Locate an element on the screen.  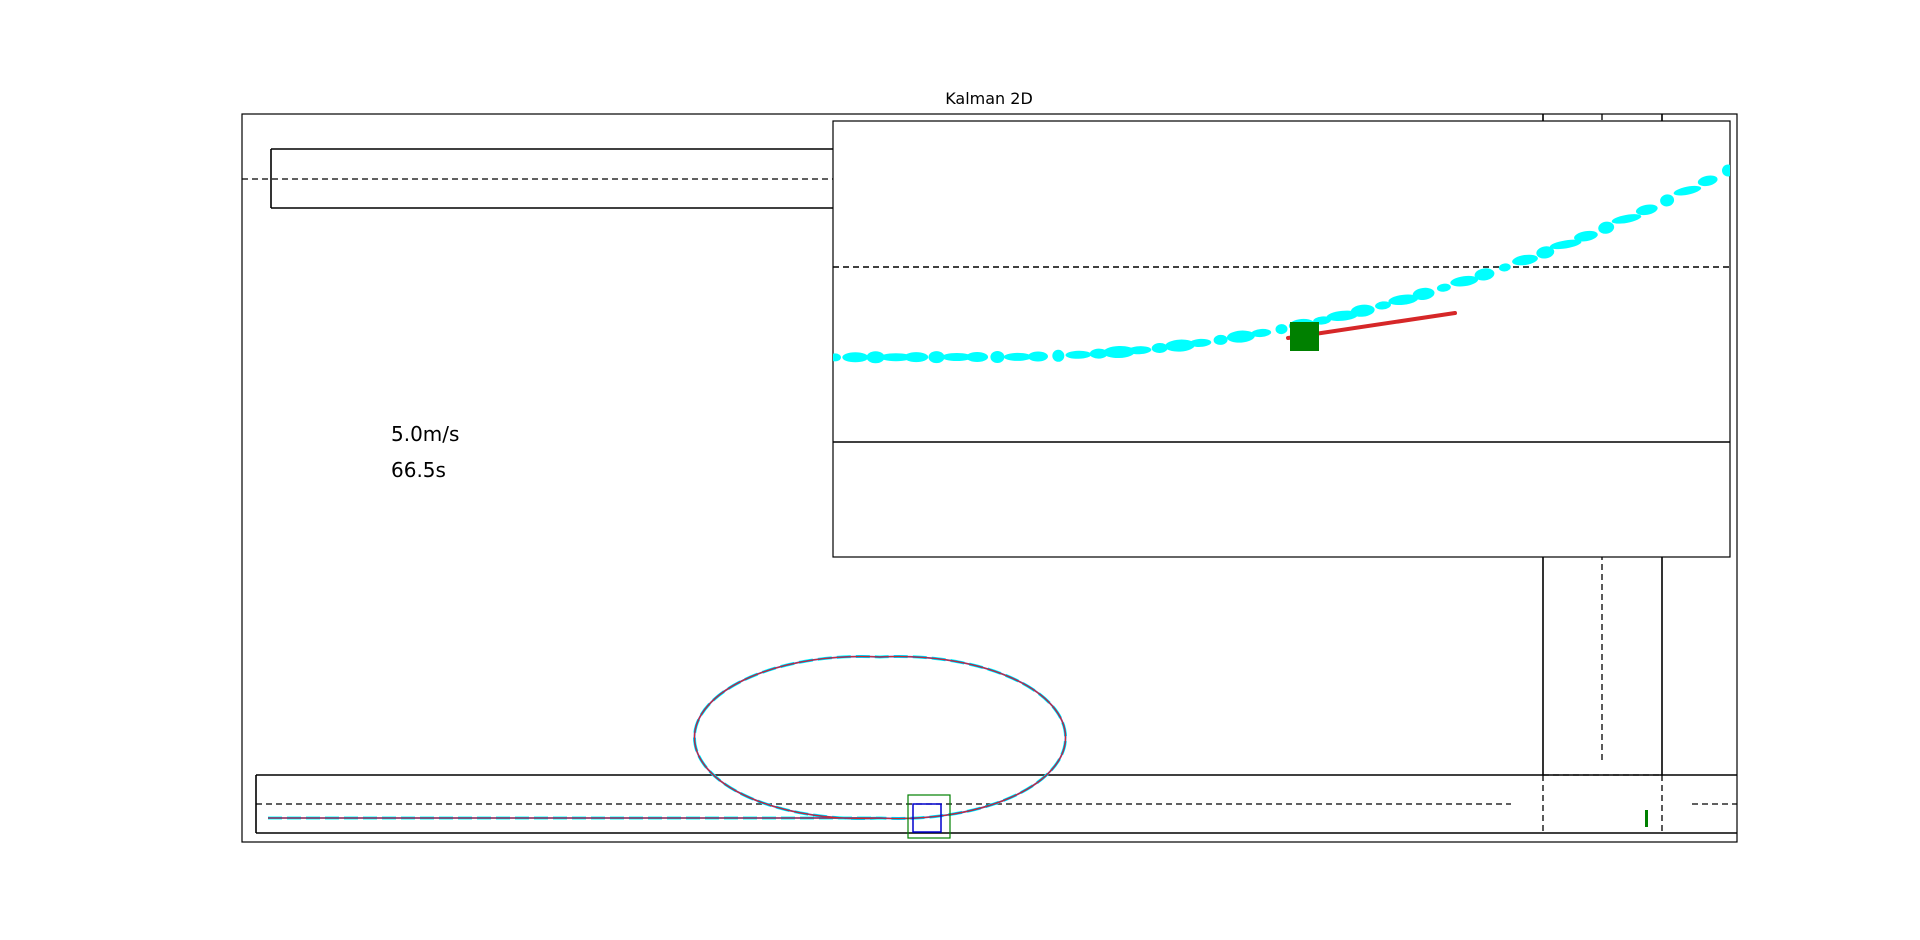
measurement-trace is located at coordinates (667, 737).